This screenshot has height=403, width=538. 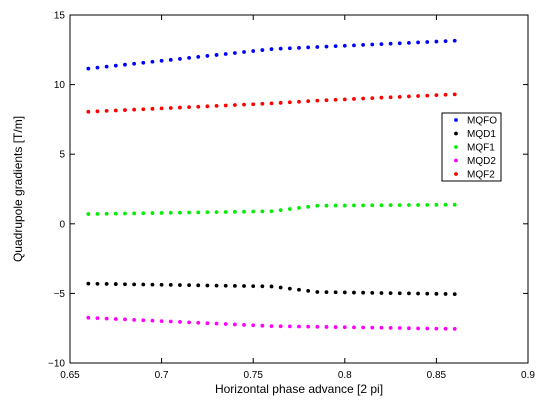 What do you see at coordinates (253, 375) in the screenshot?
I see `x-tick-label: 0.75` at bounding box center [253, 375].